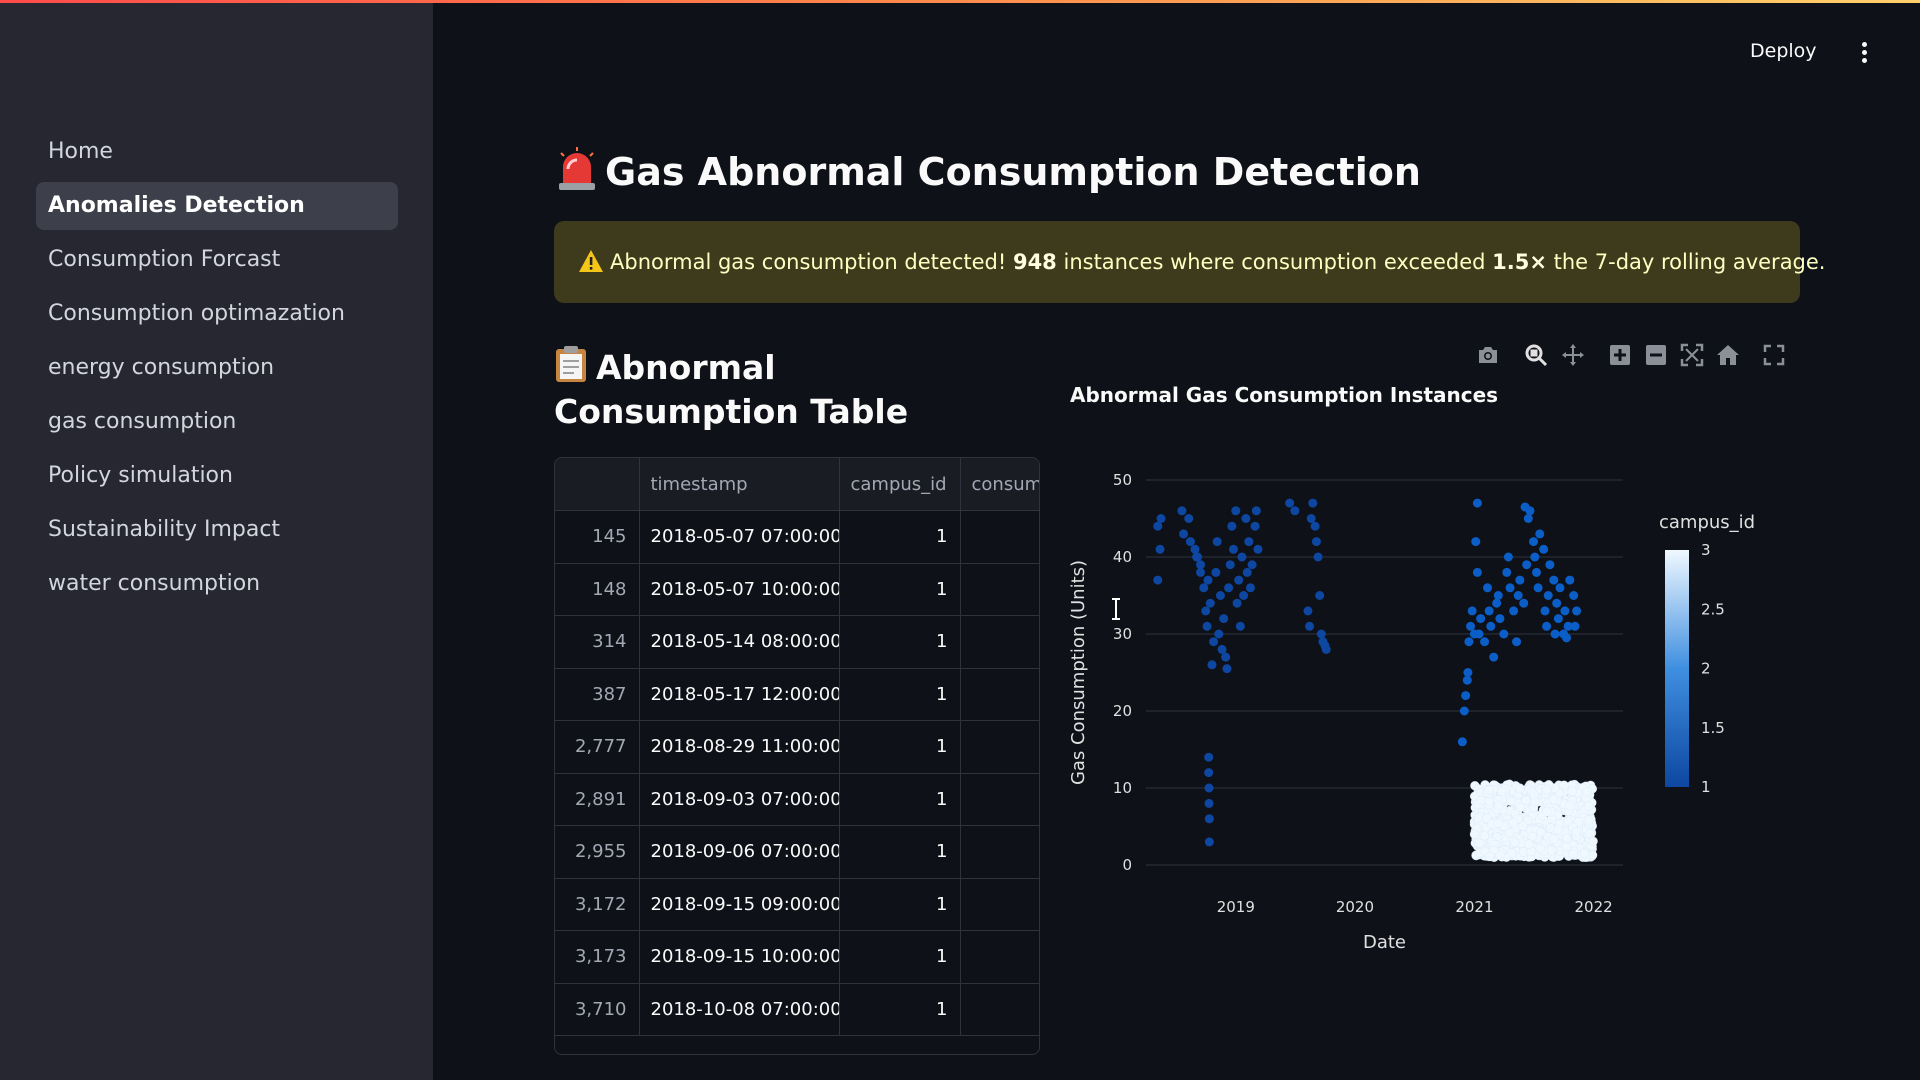  I want to click on row-index: 2,891, so click(597, 799).